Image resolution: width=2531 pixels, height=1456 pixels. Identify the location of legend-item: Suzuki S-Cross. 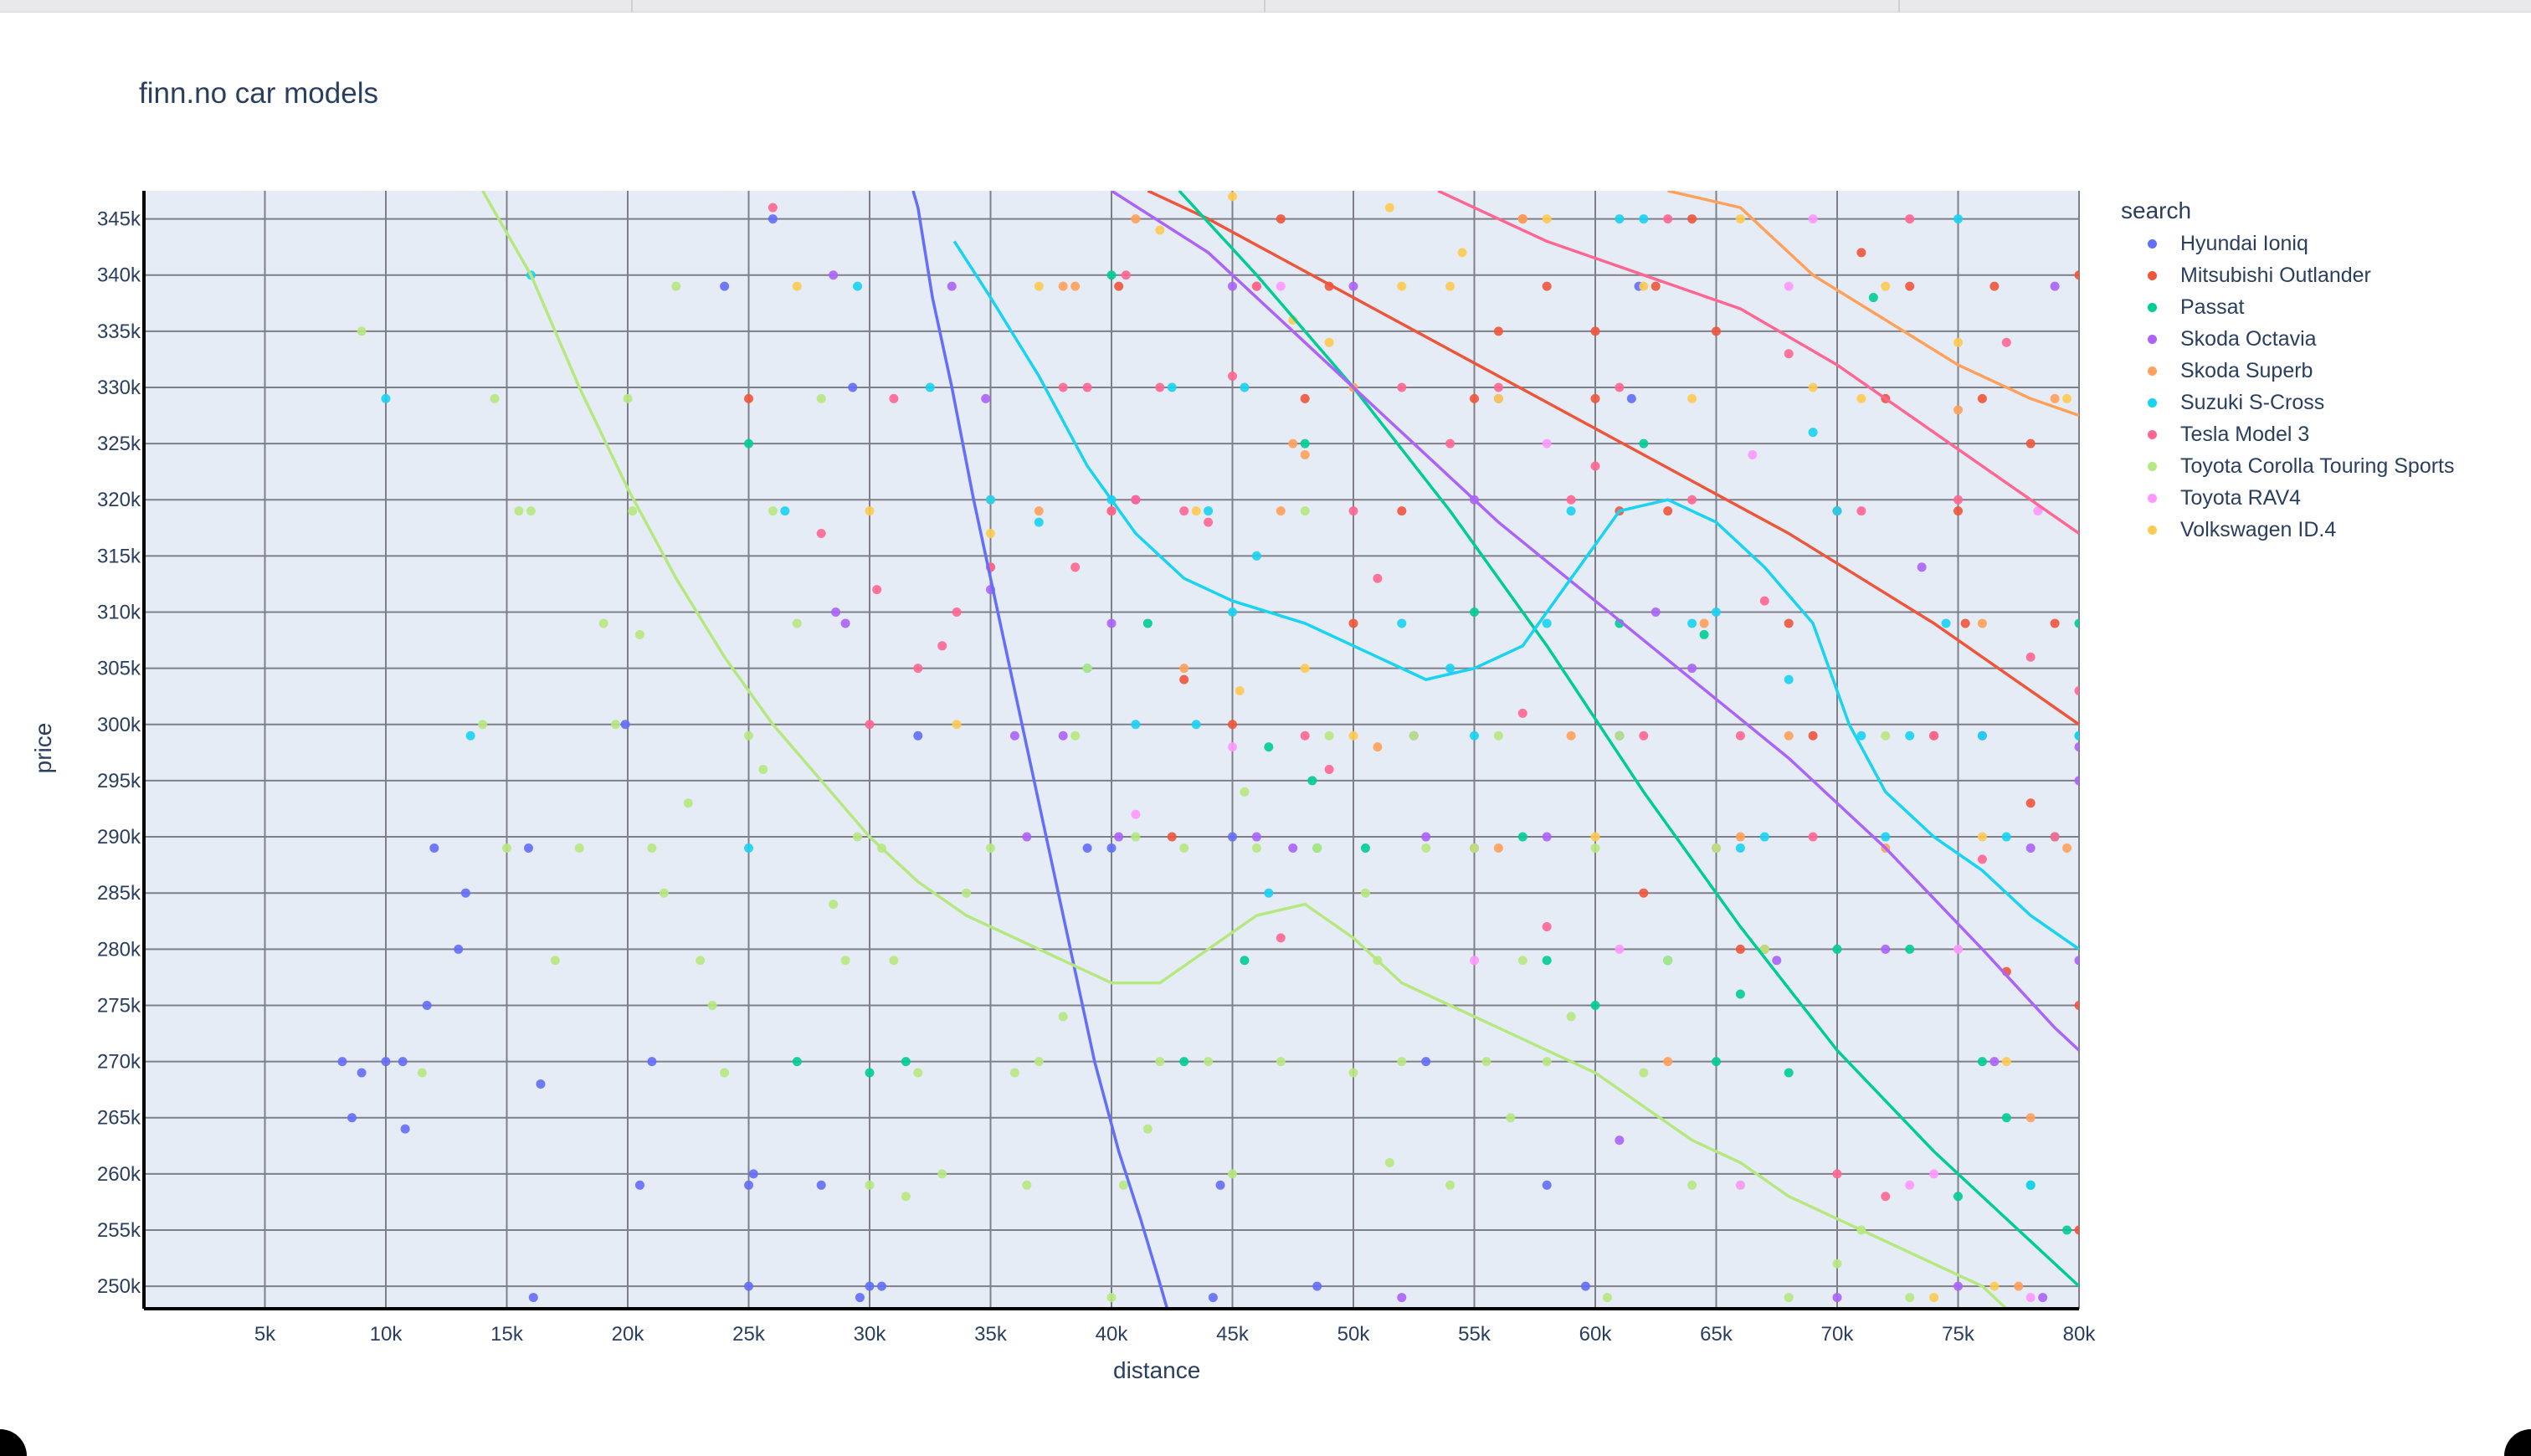
(2288, 402).